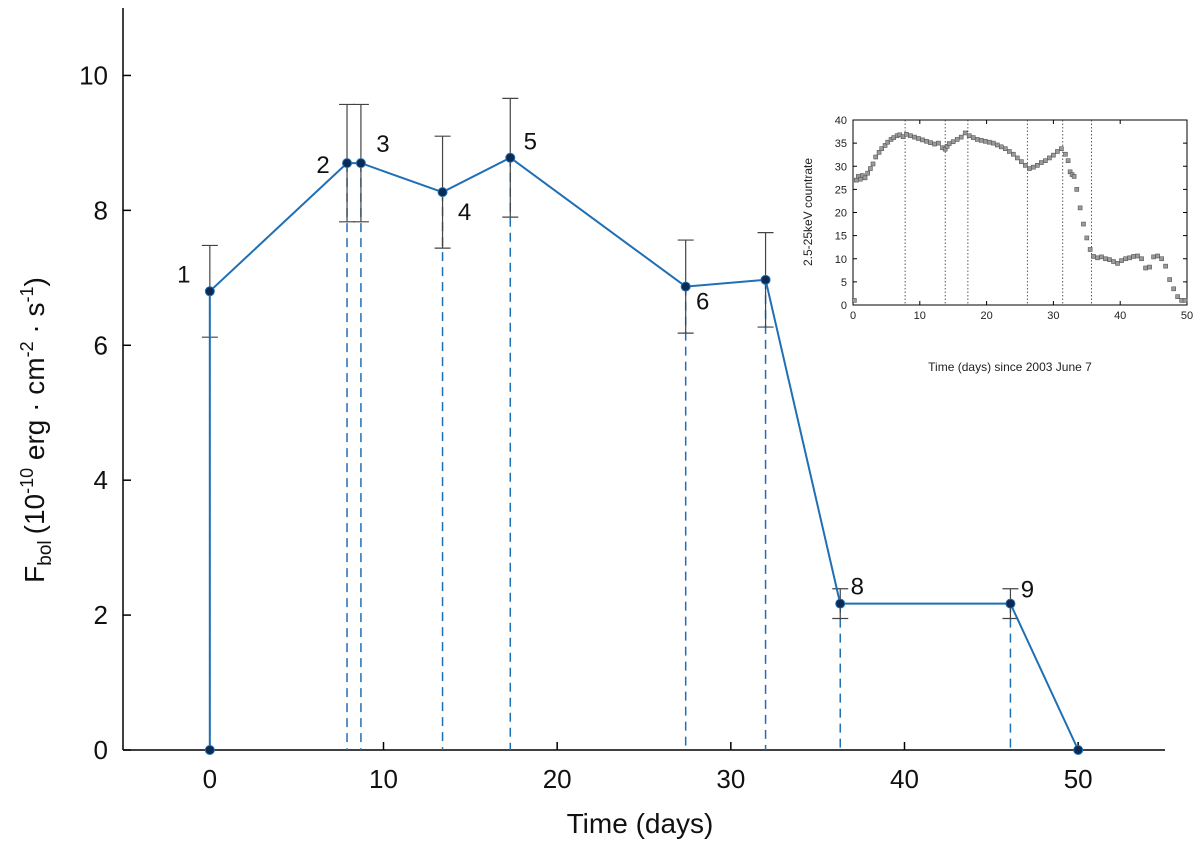 The width and height of the screenshot is (1200, 842). Describe the element at coordinates (101, 615) in the screenshot. I see `y-tick-label: 2` at that location.